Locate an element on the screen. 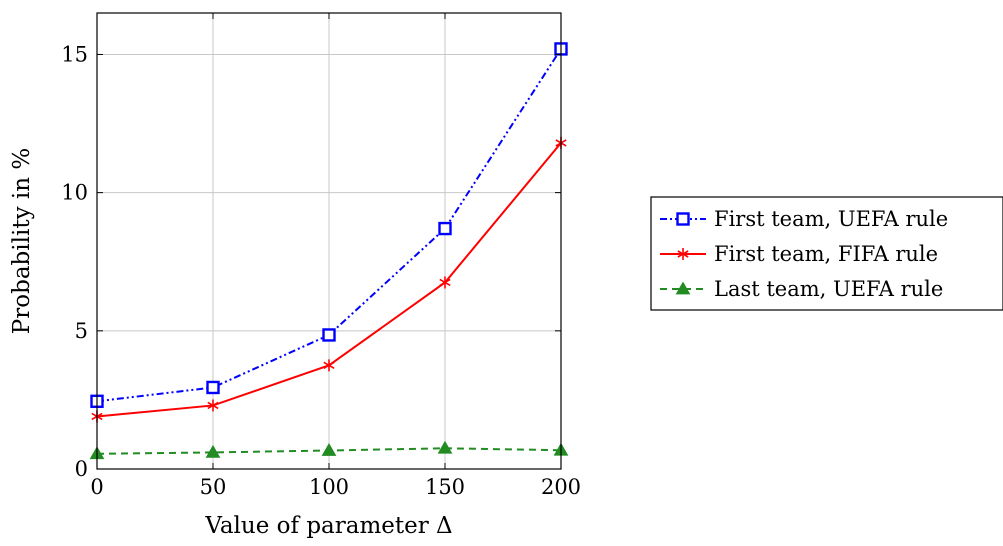 This screenshot has width=1003, height=546. y-tick-label: 10 is located at coordinates (74, 193).